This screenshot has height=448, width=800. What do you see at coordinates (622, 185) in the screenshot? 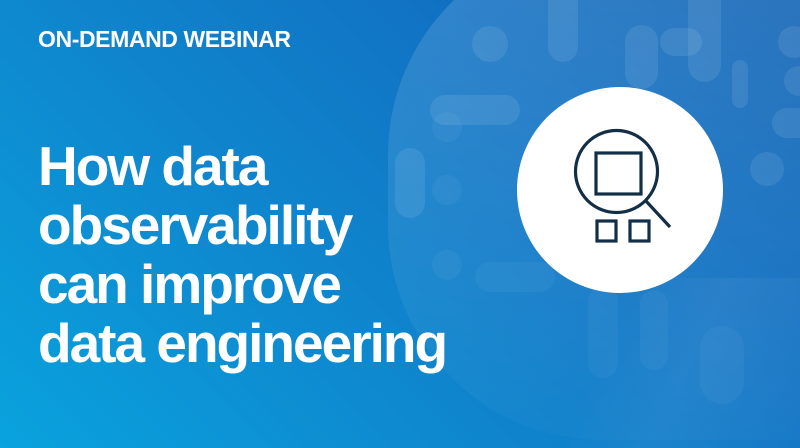
I see `magnifier-data-search-icon` at bounding box center [622, 185].